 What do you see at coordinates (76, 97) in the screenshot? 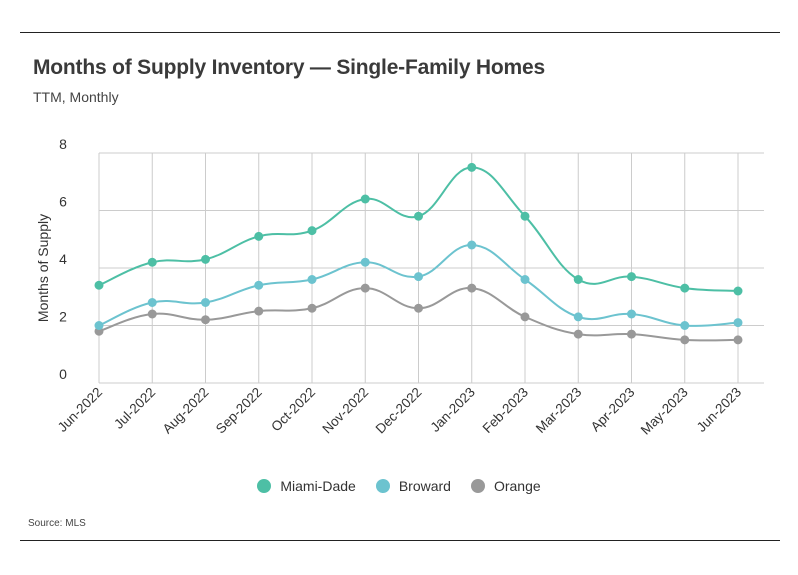
I see `chart-subtitle: TTM, Monthly` at bounding box center [76, 97].